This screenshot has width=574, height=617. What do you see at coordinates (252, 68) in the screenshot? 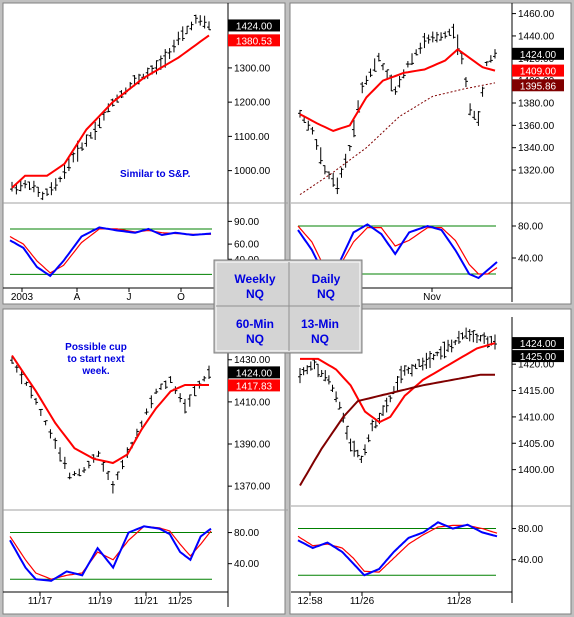
I see `weekly-price-tick-label: 1300.00` at bounding box center [252, 68].